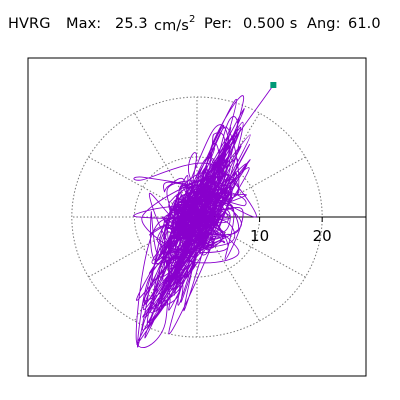 This screenshot has width=400, height=400. What do you see at coordinates (218, 24) in the screenshot?
I see `period-label: Per:` at bounding box center [218, 24].